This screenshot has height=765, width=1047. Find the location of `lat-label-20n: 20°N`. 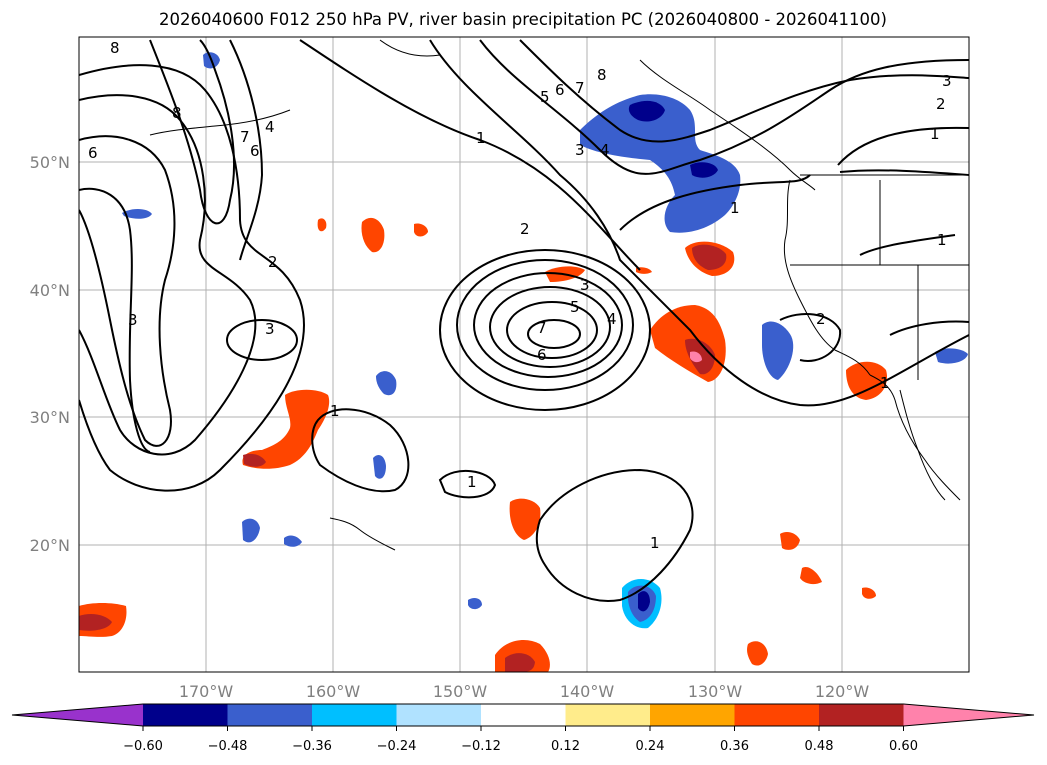

lat-label-20n: 20°N is located at coordinates (50, 545).